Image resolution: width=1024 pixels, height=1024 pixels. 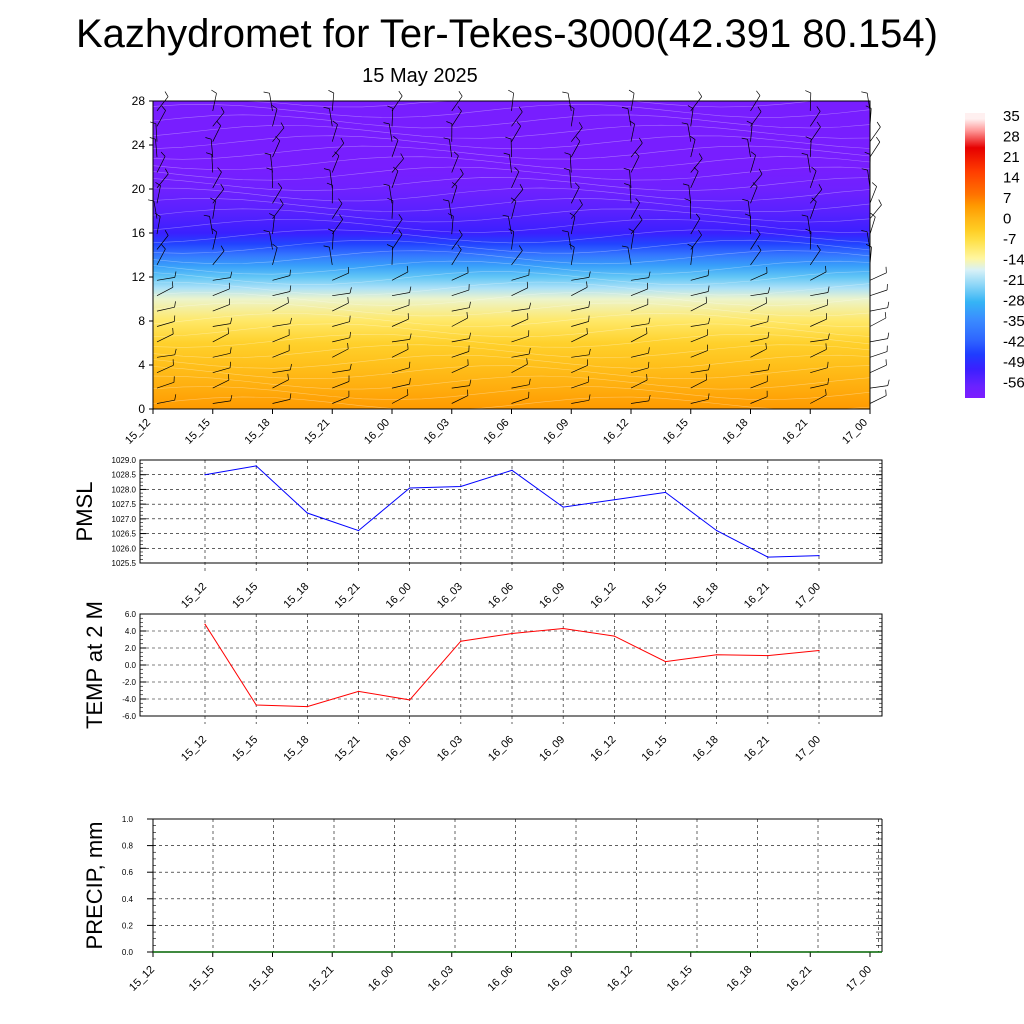 I want to click on colorbar-label: -42, so click(x=1013, y=342).